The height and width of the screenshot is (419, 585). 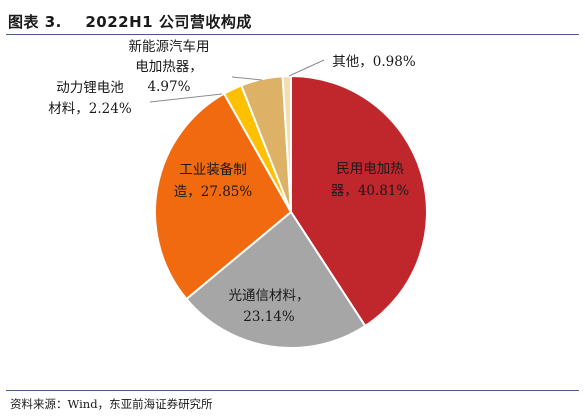 I want to click on slice-label-5: 新能源汽车用电加热器， 4.97%, so click(x=169, y=66).